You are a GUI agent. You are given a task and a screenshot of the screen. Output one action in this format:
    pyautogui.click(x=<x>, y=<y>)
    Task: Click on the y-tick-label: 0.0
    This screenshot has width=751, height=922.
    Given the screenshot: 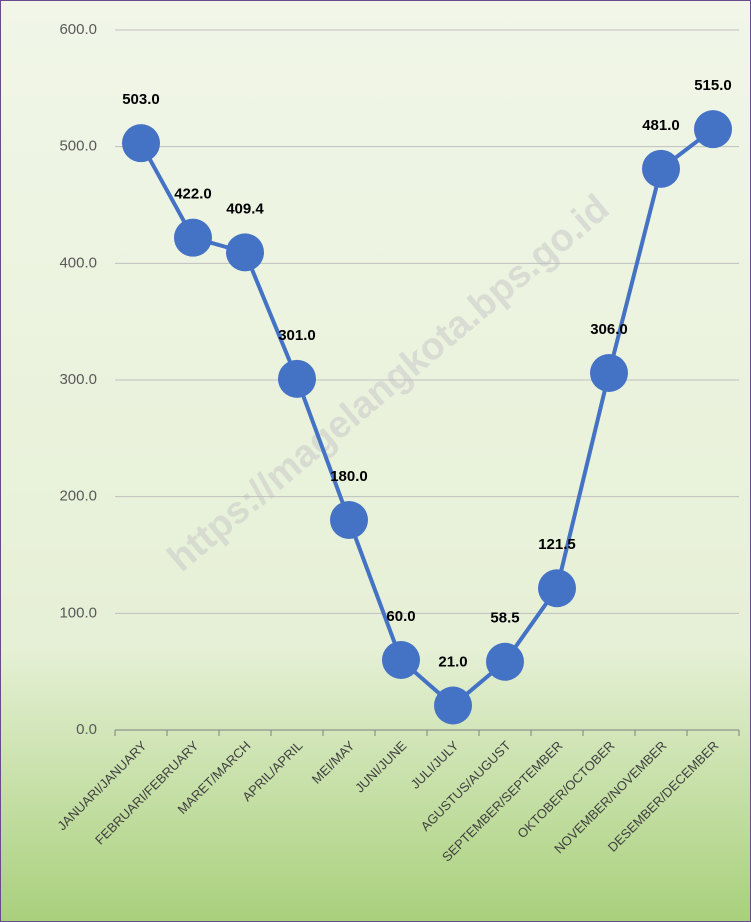 What is the action you would take?
    pyautogui.click(x=86, y=729)
    